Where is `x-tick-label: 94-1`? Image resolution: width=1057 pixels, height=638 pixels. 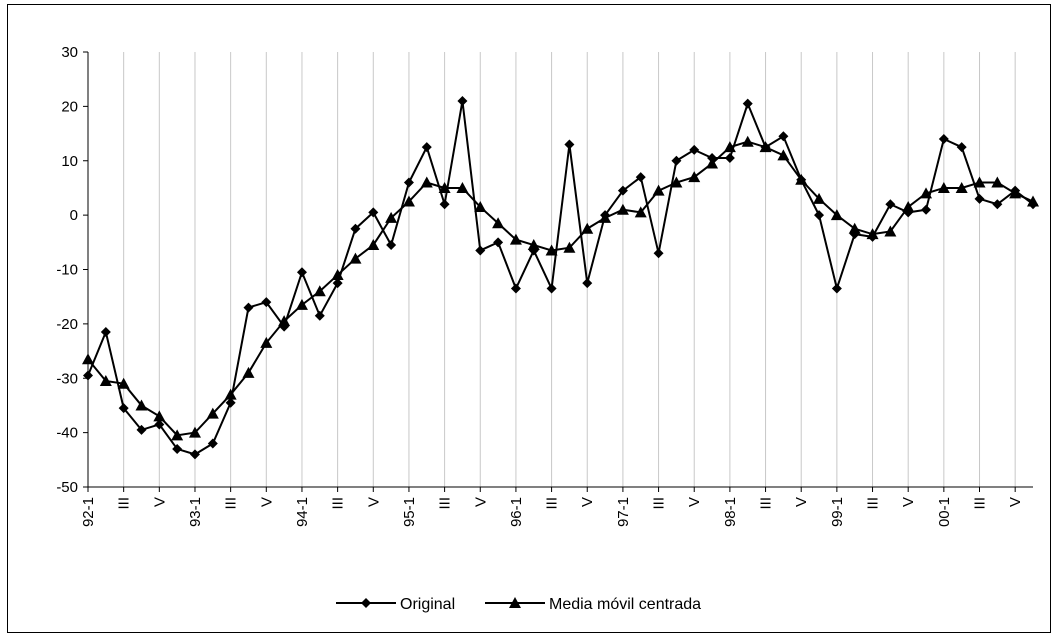 x-tick-label: 94-1 is located at coordinates (302, 512).